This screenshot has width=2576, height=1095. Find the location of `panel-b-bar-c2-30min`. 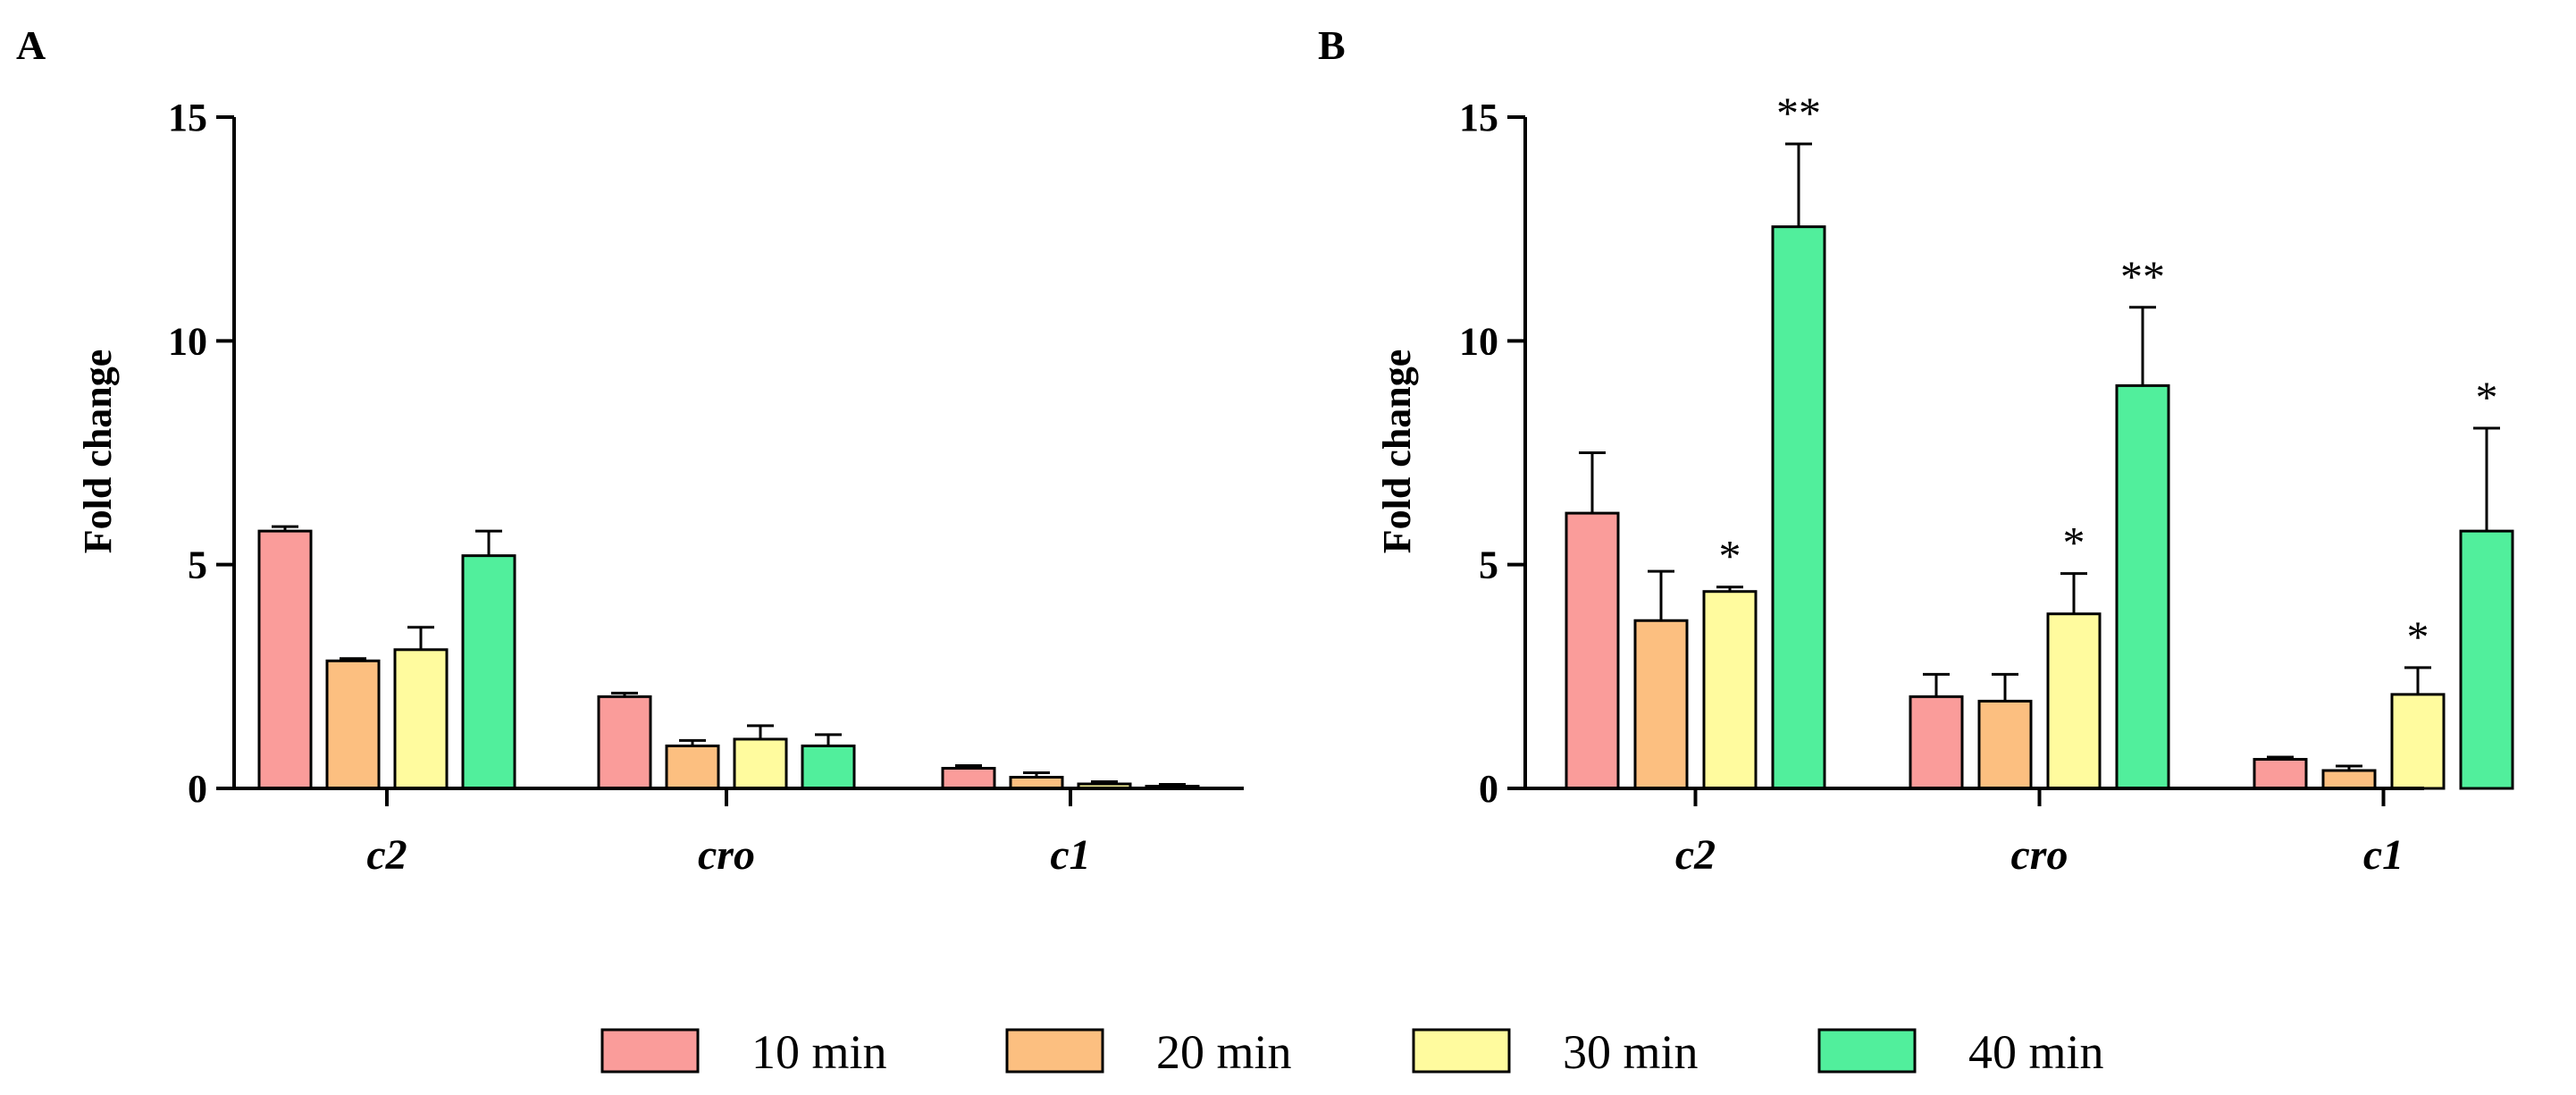

panel-b-bar-c2-30min is located at coordinates (1730, 690).